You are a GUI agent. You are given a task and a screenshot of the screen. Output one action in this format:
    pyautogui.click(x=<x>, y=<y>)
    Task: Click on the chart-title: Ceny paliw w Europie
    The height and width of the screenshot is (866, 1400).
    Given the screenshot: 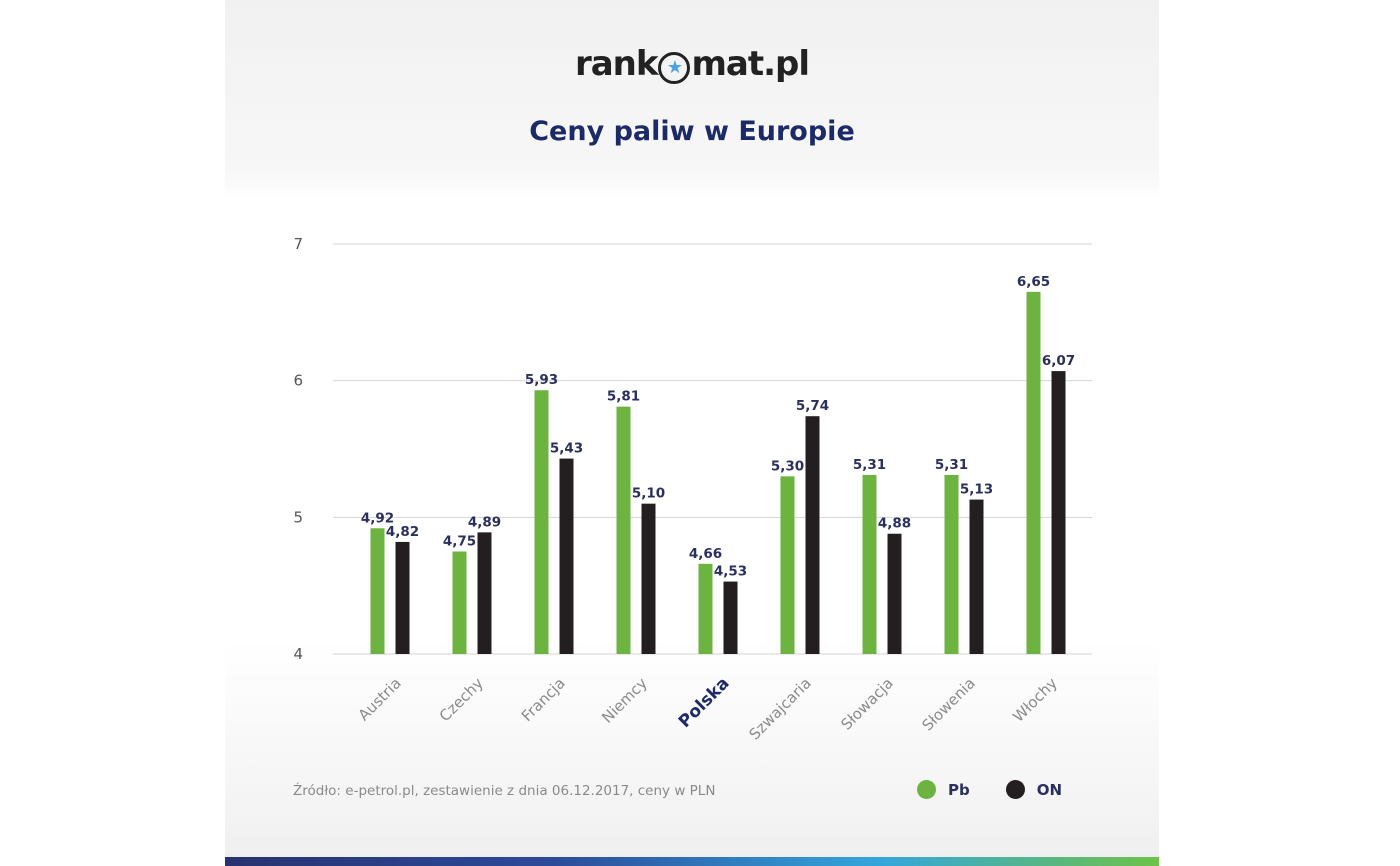 What is the action you would take?
    pyautogui.click(x=692, y=131)
    